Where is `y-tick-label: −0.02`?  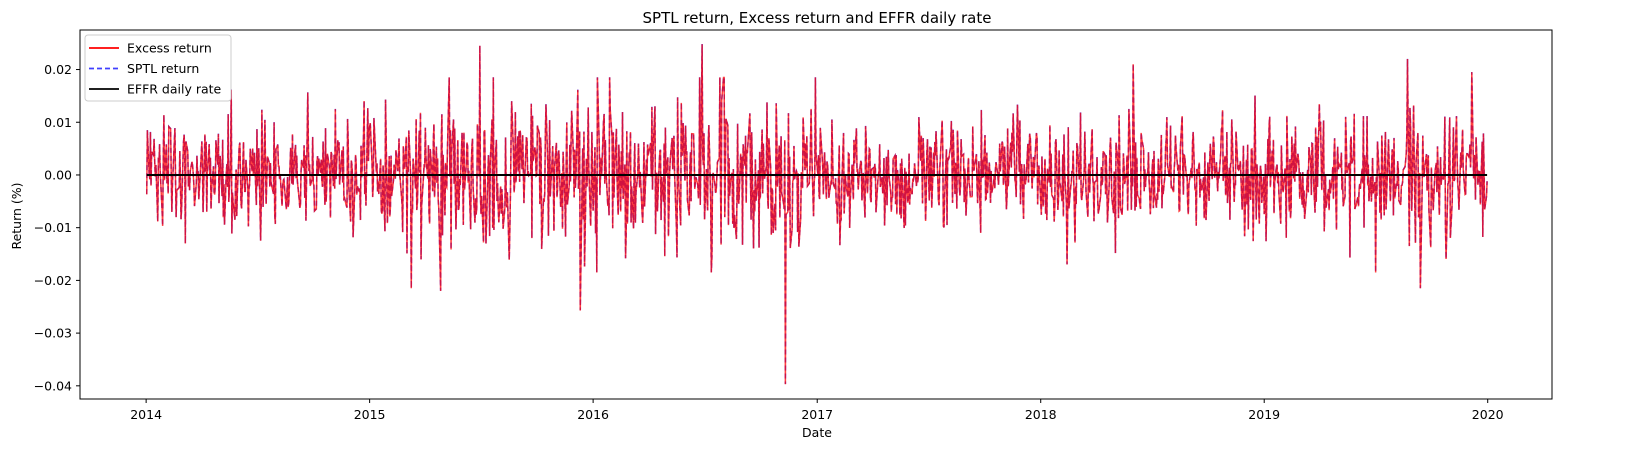
y-tick-label: −0.02 is located at coordinates (53, 280).